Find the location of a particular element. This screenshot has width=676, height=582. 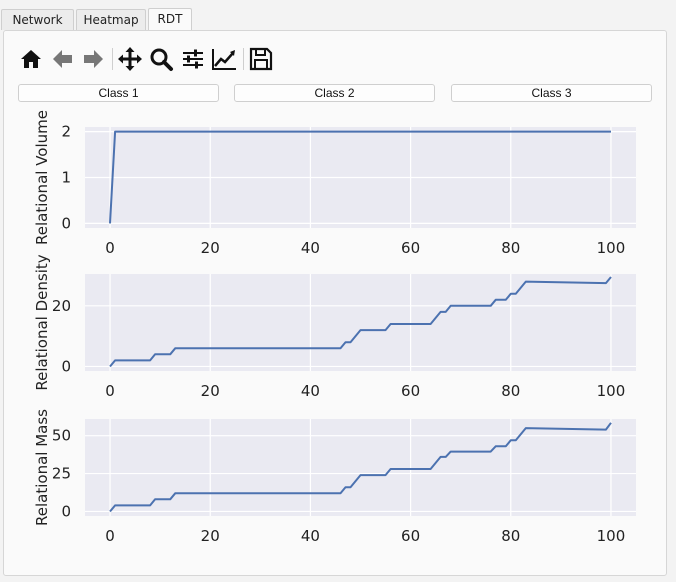

class-1-button: Class 1 is located at coordinates (118, 93).